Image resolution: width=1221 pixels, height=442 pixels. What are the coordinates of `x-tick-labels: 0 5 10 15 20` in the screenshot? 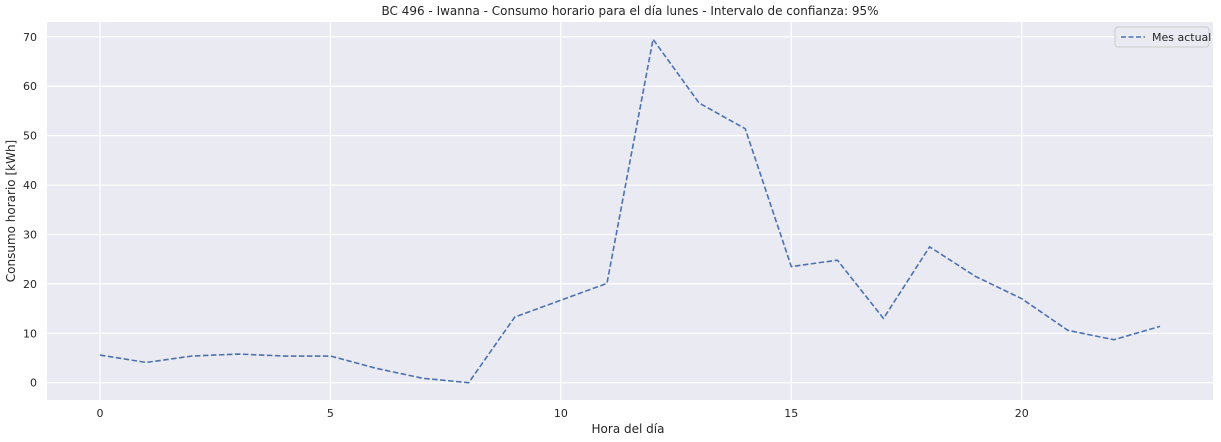 It's located at (563, 413).